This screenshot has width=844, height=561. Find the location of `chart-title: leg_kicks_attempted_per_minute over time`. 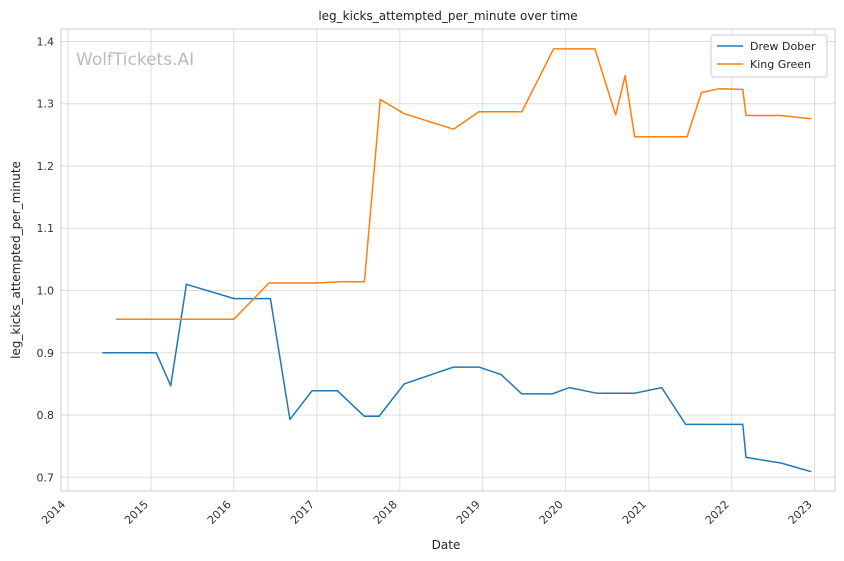

chart-title: leg_kicks_attempted_per_minute over time is located at coordinates (447, 16).